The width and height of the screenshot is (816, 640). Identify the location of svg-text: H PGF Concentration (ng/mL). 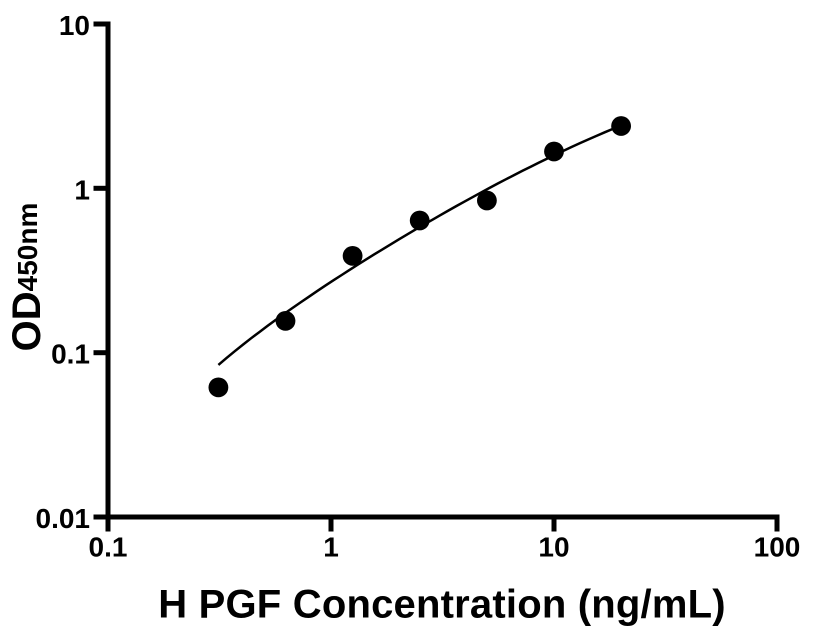
(442, 605).